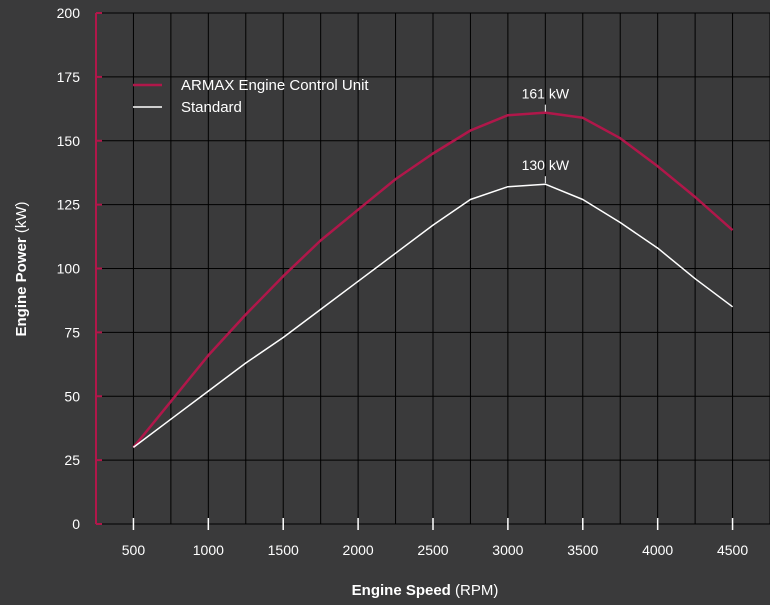  I want to click on x-axis-title: Engine Speed (RPM), so click(425, 590).